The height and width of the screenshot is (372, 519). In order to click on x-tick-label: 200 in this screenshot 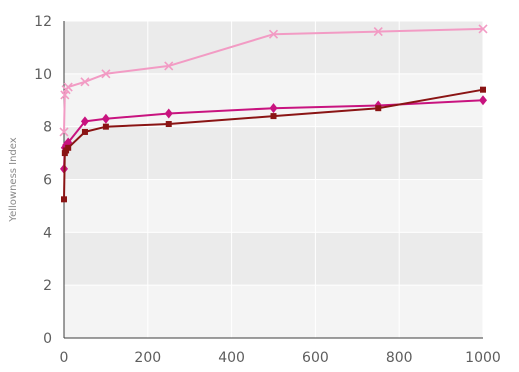, I will do `click(147, 358)`.